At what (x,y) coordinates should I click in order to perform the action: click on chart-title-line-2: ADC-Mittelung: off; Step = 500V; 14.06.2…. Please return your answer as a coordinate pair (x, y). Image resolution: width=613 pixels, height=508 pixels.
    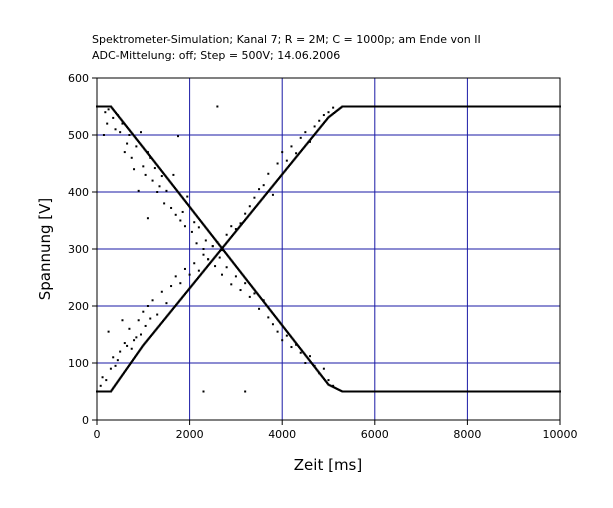
    Looking at the image, I should click on (216, 55).